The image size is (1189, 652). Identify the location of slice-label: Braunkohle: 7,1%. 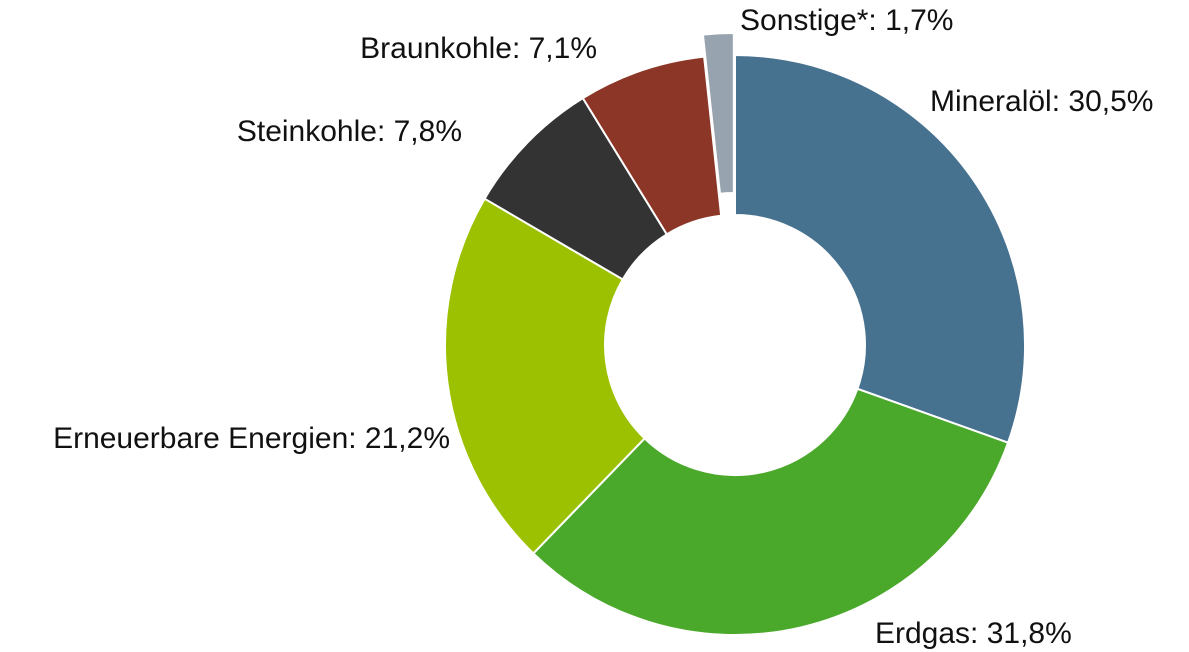
(478, 48).